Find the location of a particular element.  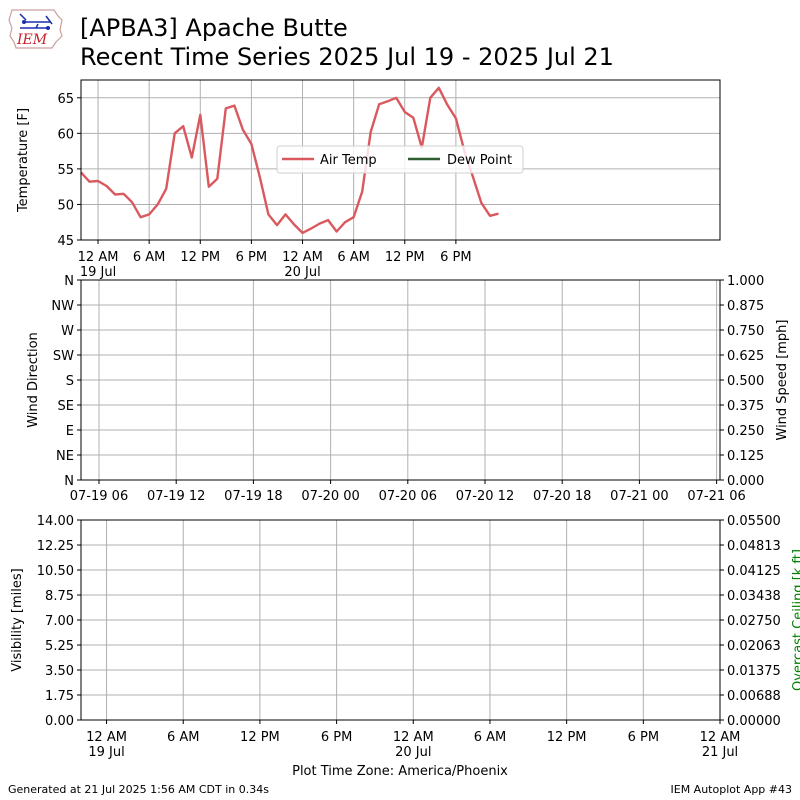

wind-xtick-label: 07-20 18 is located at coordinates (562, 496).